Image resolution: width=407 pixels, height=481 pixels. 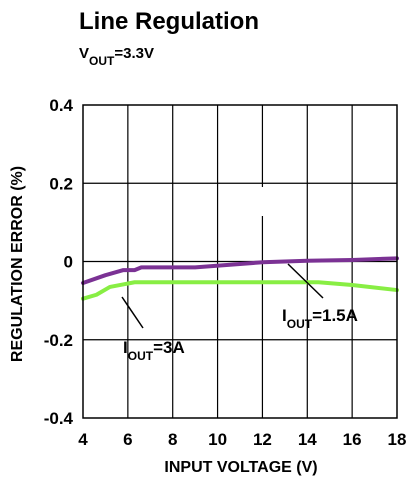 What do you see at coordinates (305, 281) in the screenshot?
I see `annotation-leader-1-5a` at bounding box center [305, 281].